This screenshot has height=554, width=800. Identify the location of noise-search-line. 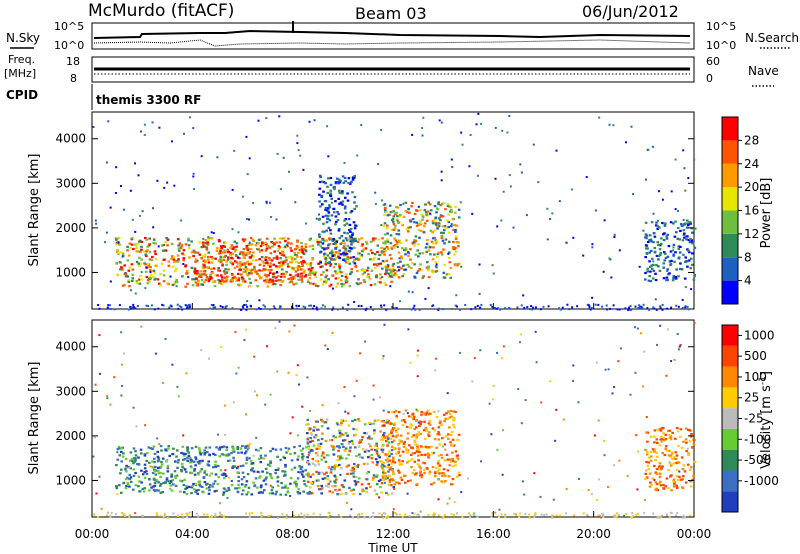
(392, 43).